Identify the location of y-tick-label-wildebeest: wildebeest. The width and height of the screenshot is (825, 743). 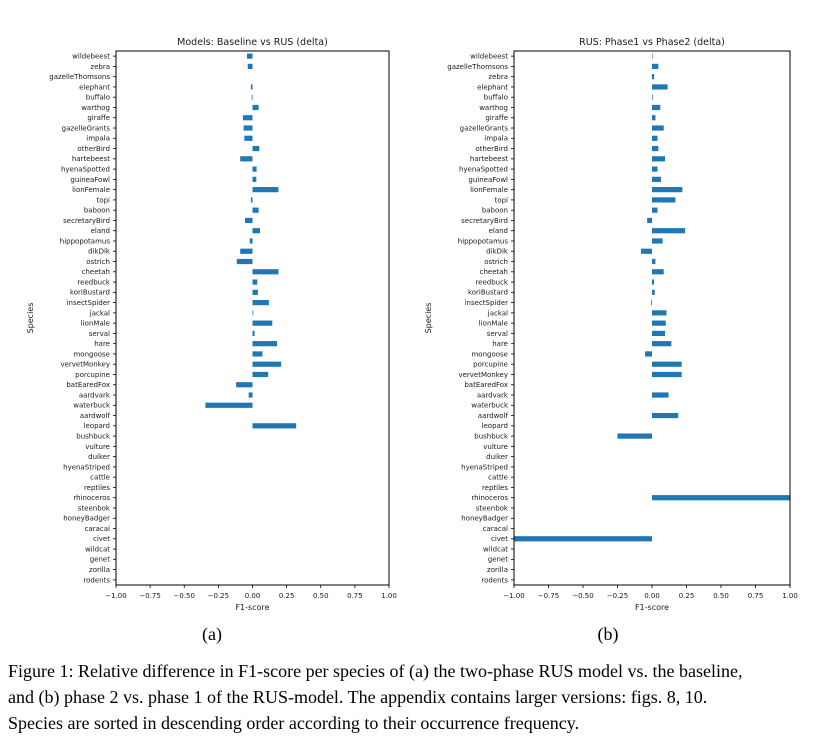
(489, 57).